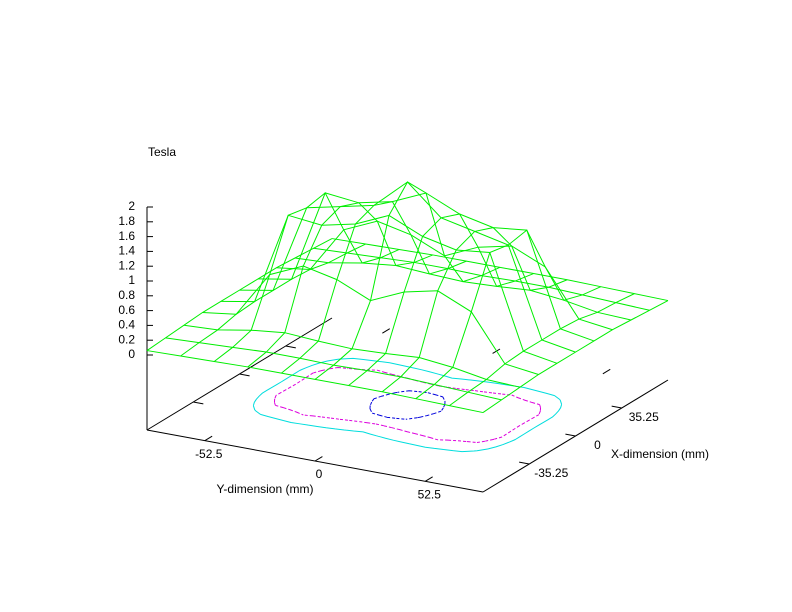 The height and width of the screenshot is (612, 792). I want to click on z-tick-label: 0.6, so click(126, 310).